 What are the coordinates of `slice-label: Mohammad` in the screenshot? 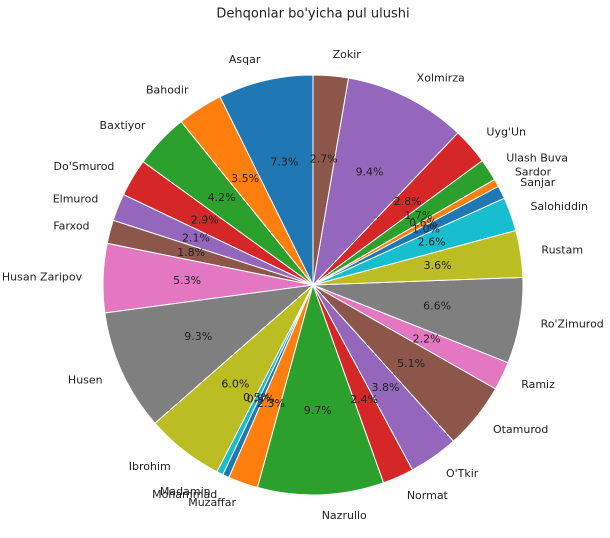 It's located at (184, 494).